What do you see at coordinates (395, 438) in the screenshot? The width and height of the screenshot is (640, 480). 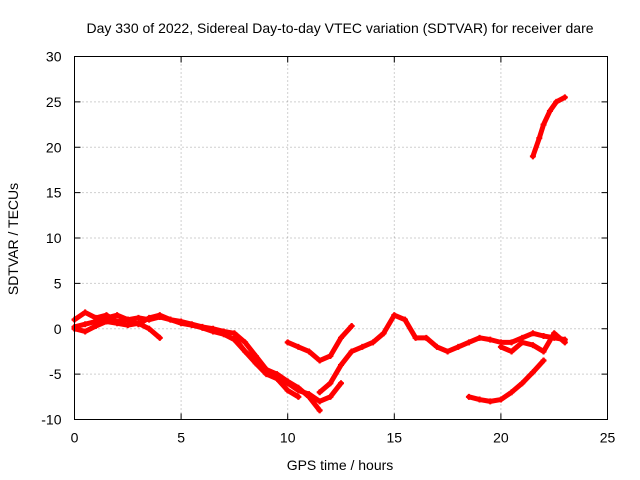 I see `x-tick-label: 15` at bounding box center [395, 438].